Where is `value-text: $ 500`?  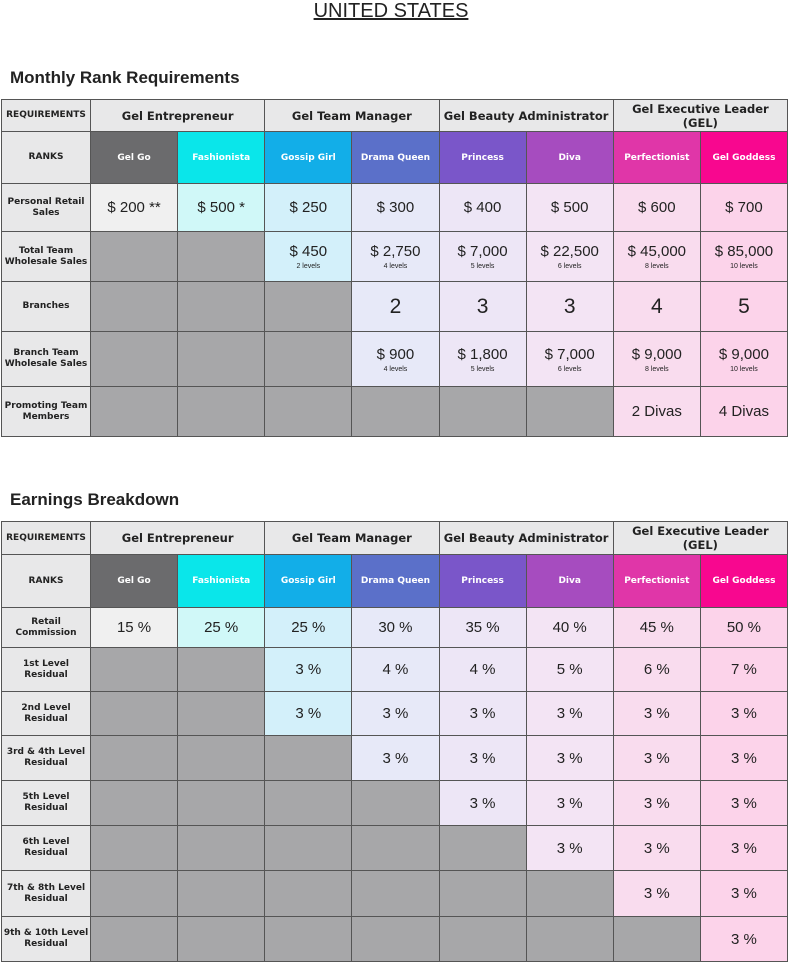 value-text: $ 500 is located at coordinates (569, 207).